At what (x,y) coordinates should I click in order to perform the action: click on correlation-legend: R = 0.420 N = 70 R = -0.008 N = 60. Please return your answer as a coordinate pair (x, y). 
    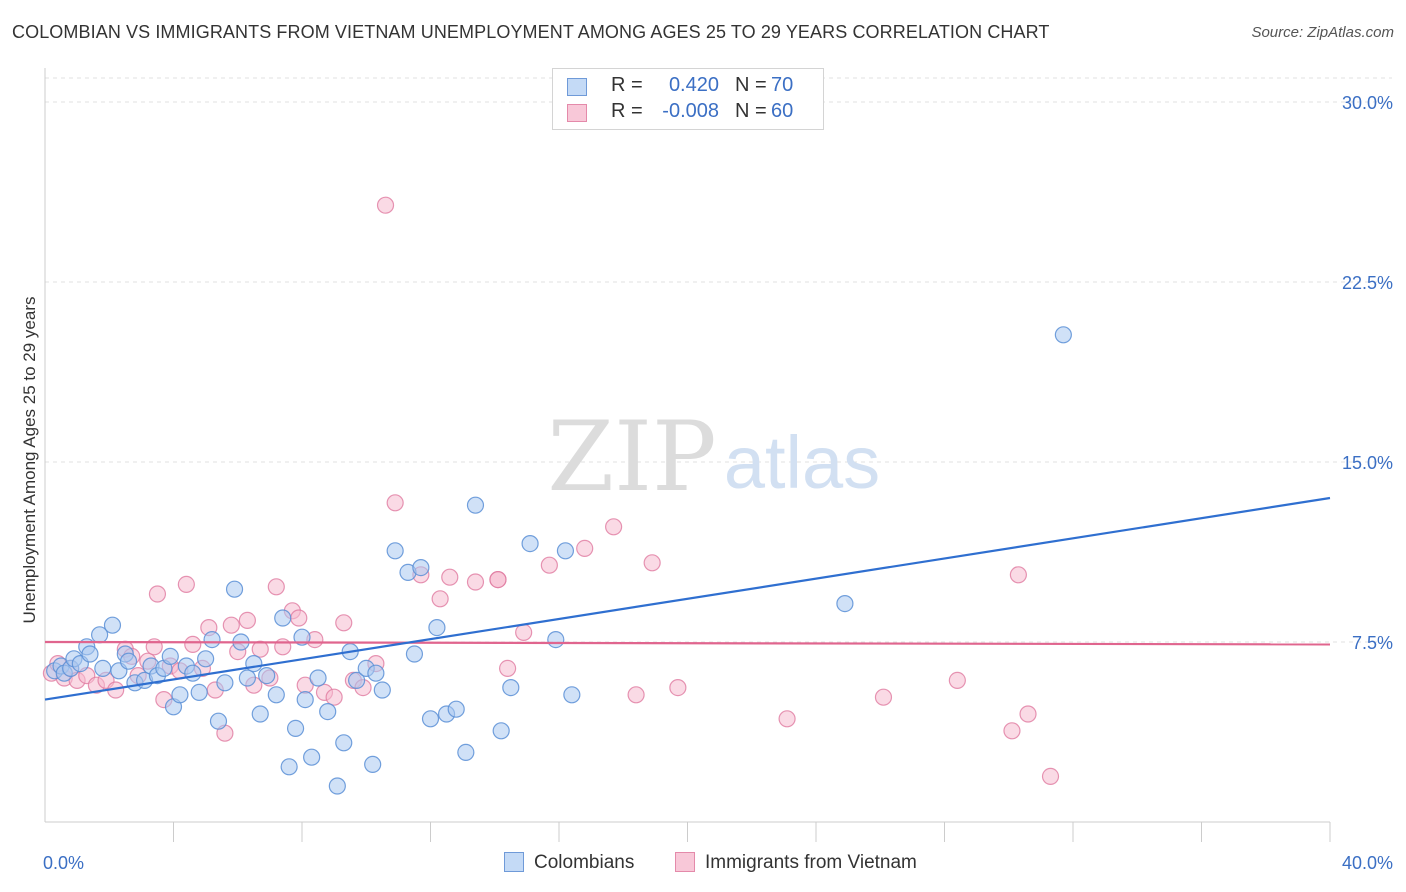
    Looking at the image, I should click on (688, 99).